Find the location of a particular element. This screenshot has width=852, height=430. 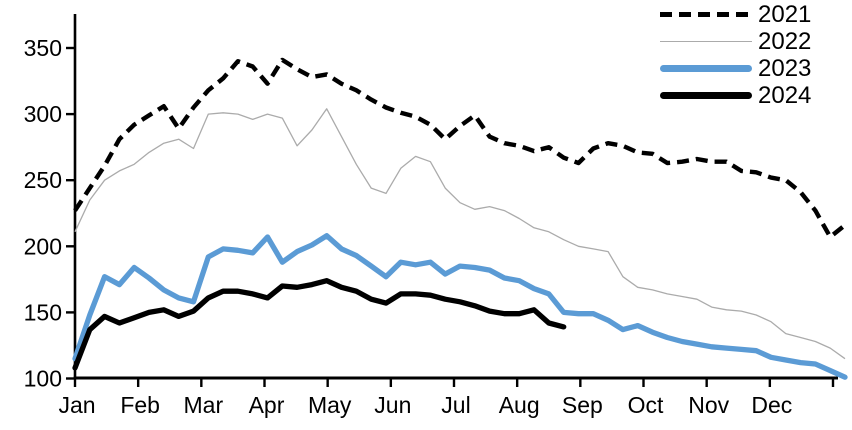

y-tick-label: 300 is located at coordinates (43, 114).